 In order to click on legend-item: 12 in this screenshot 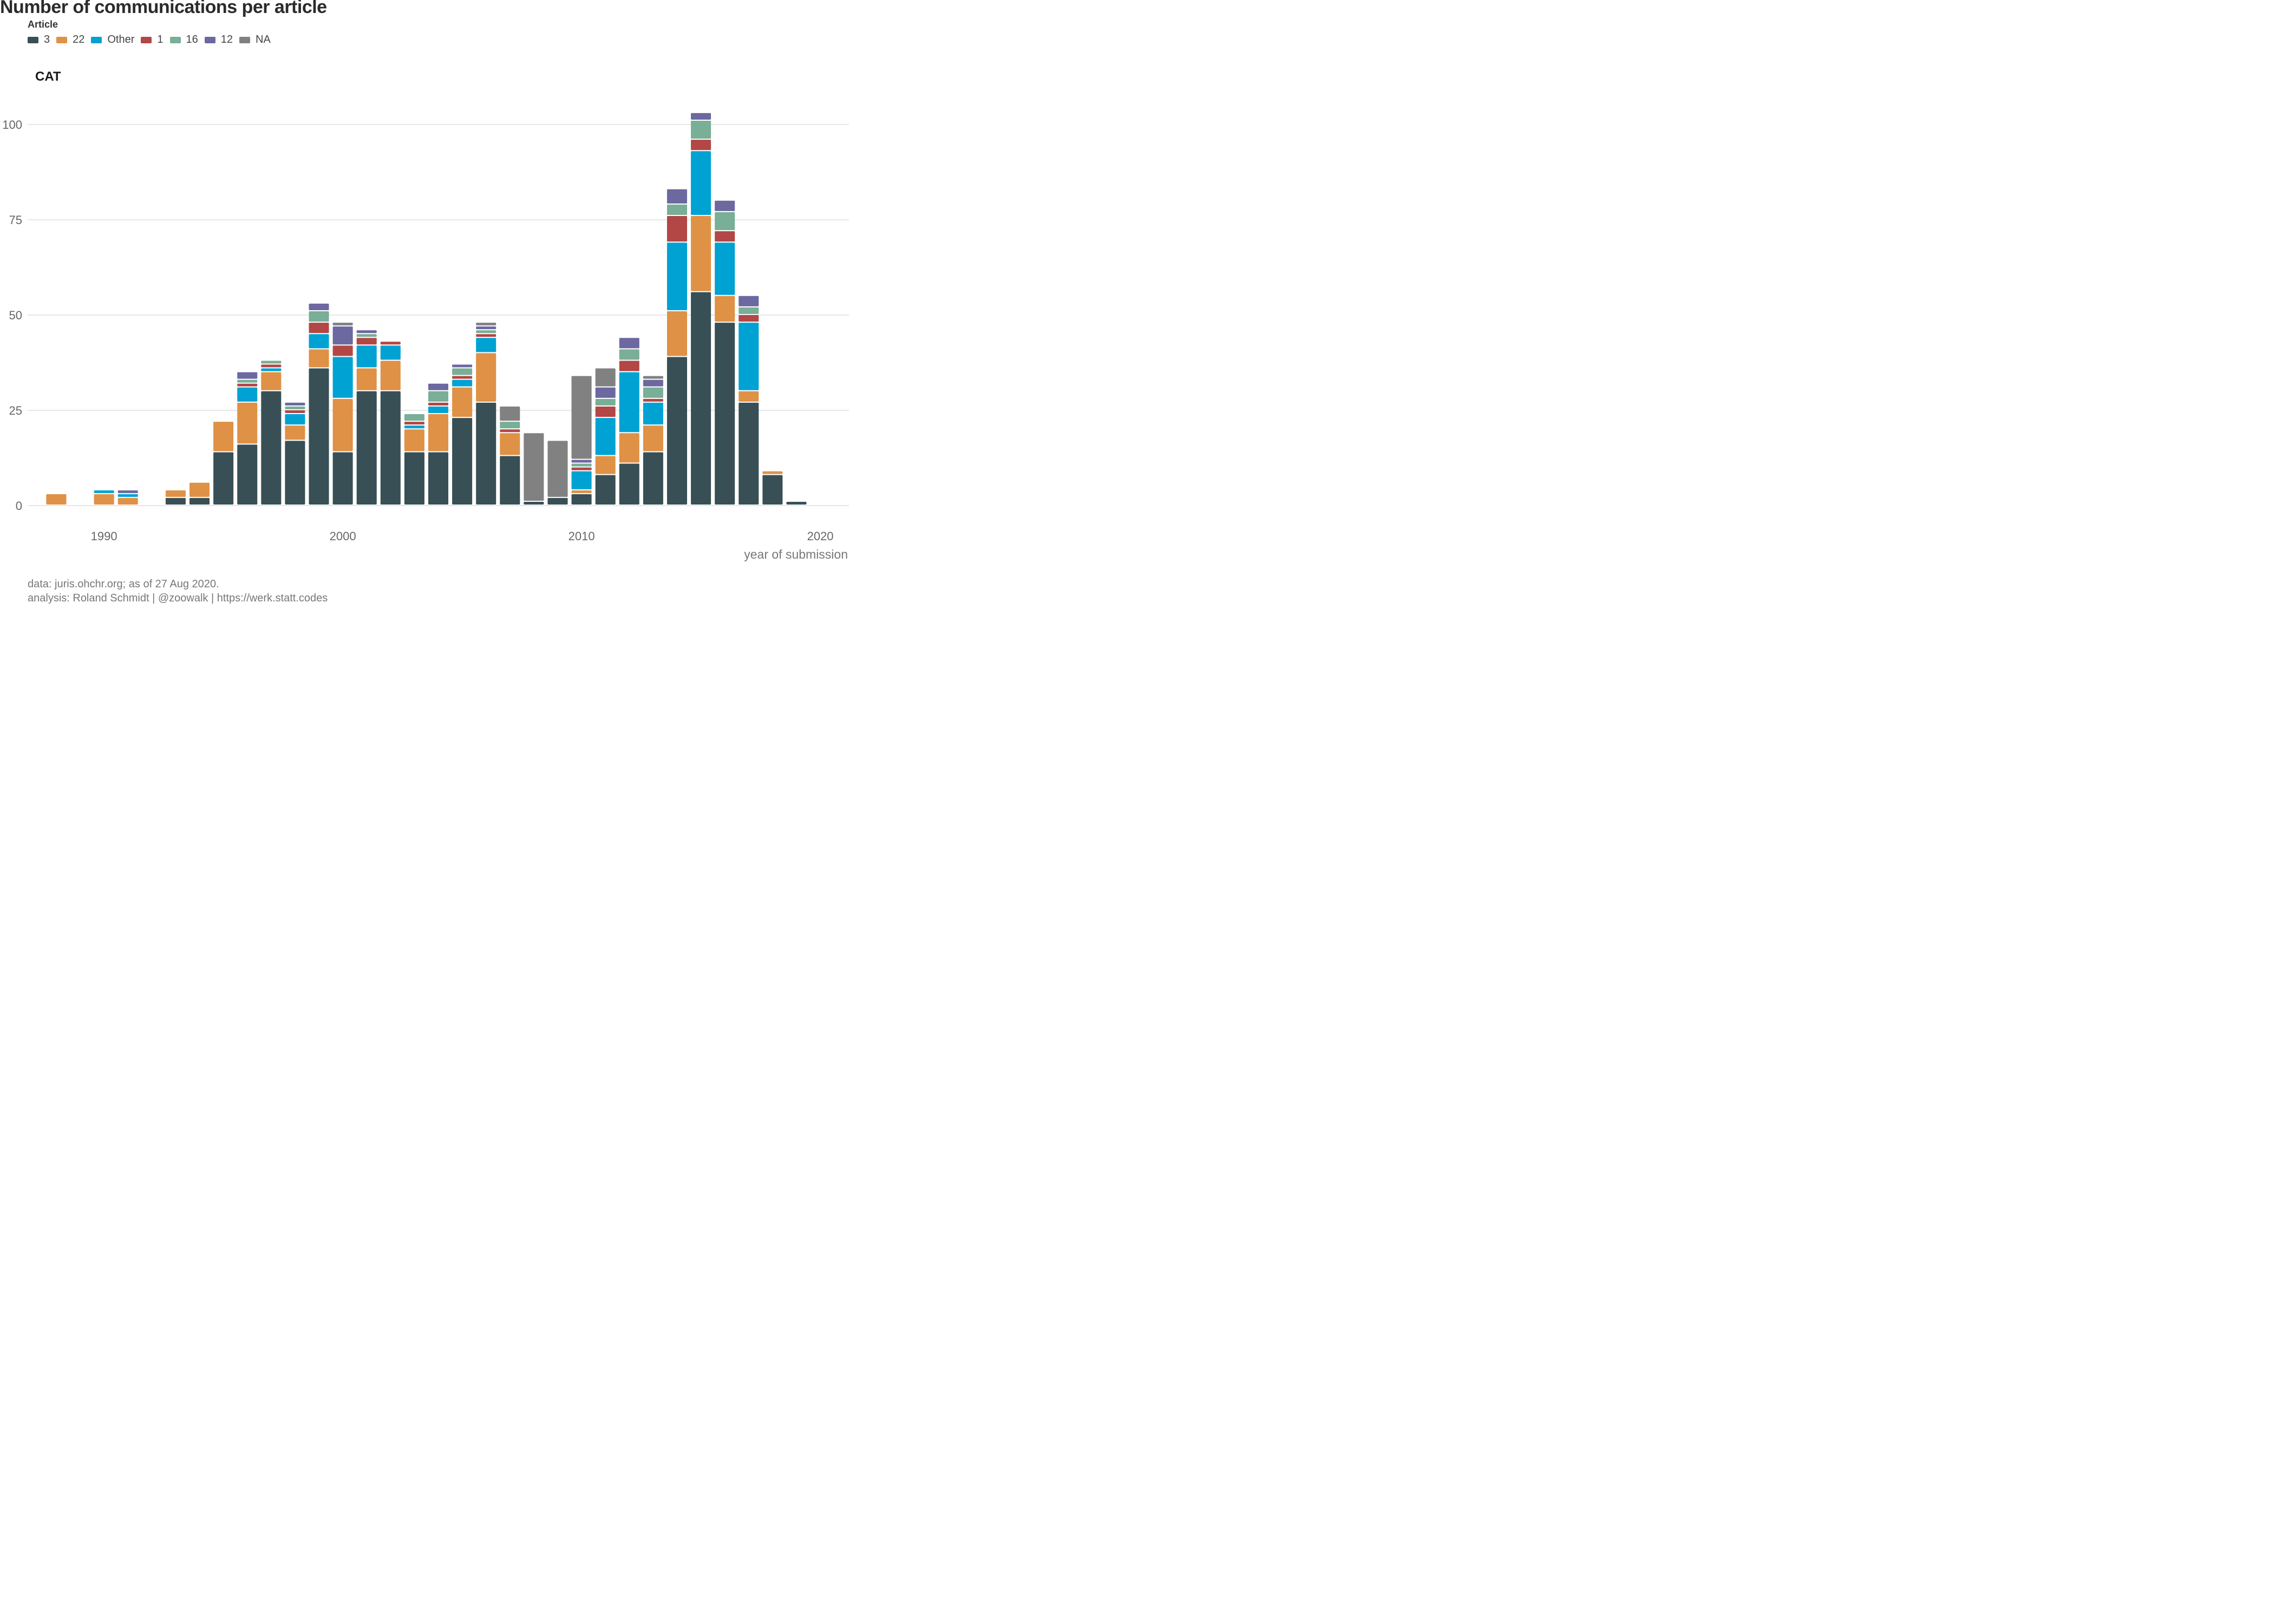, I will do `click(219, 40)`.